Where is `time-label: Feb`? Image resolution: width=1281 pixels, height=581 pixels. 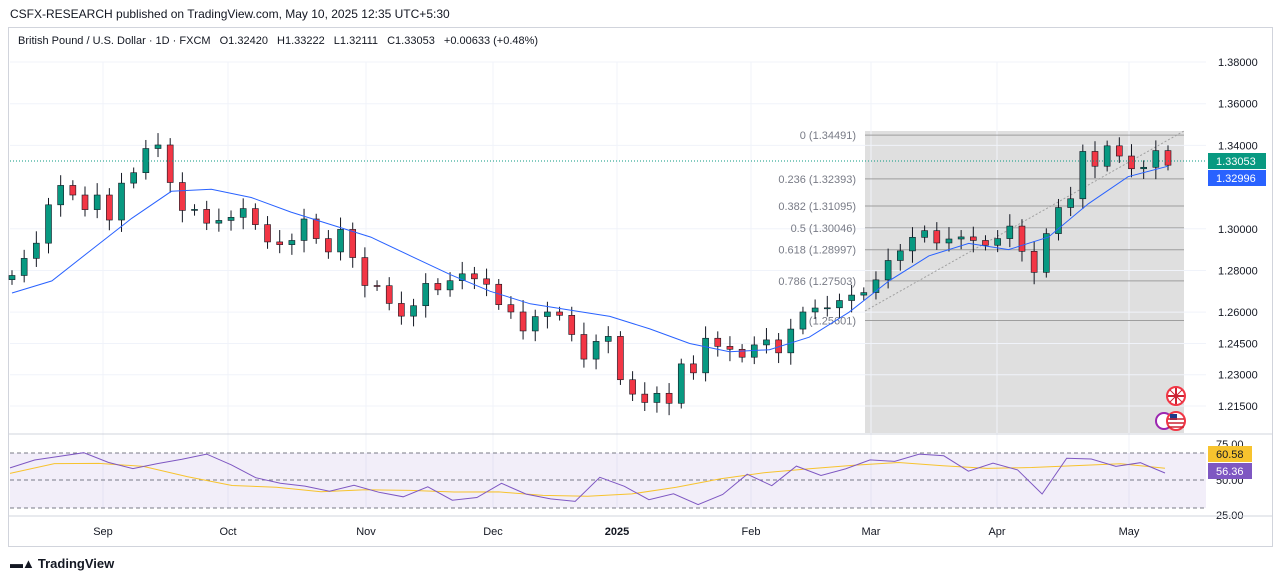
time-label: Feb is located at coordinates (751, 532).